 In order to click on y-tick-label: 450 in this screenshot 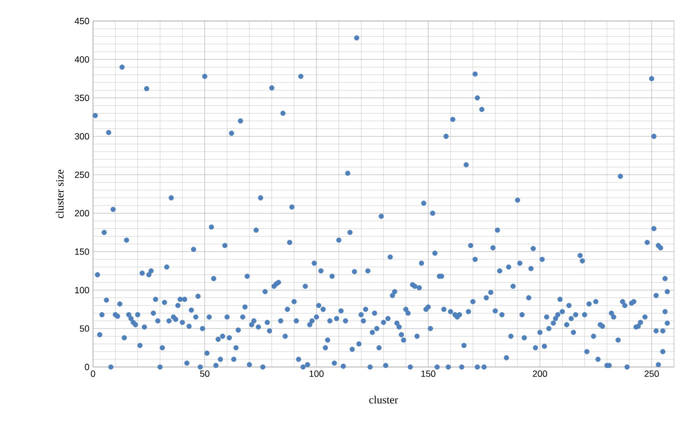, I will do `click(82, 21)`.